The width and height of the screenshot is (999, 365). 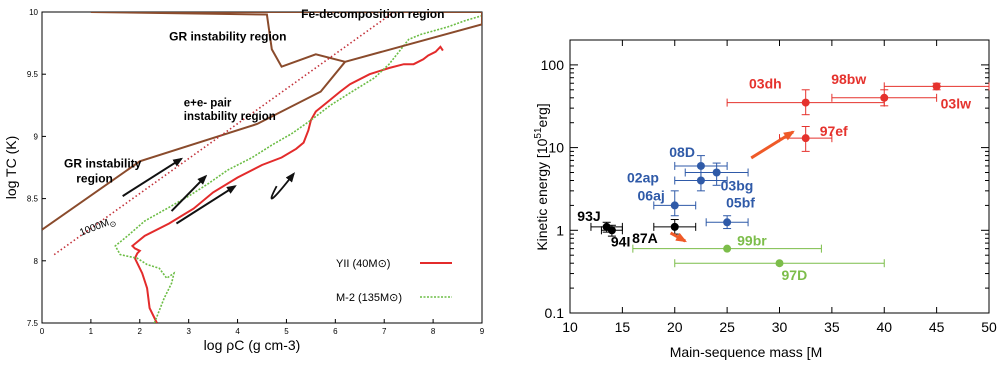 What do you see at coordinates (372, 14) in the screenshot?
I see `region-label: Fe-decomposition region` at bounding box center [372, 14].